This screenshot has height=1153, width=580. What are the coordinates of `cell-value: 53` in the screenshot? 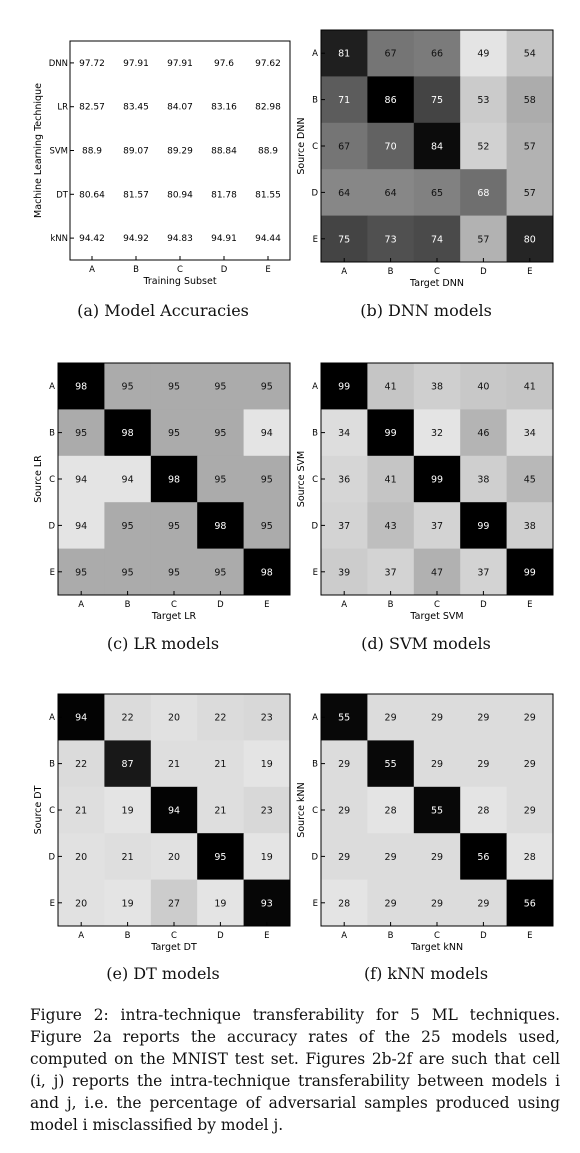 It's located at (483, 100).